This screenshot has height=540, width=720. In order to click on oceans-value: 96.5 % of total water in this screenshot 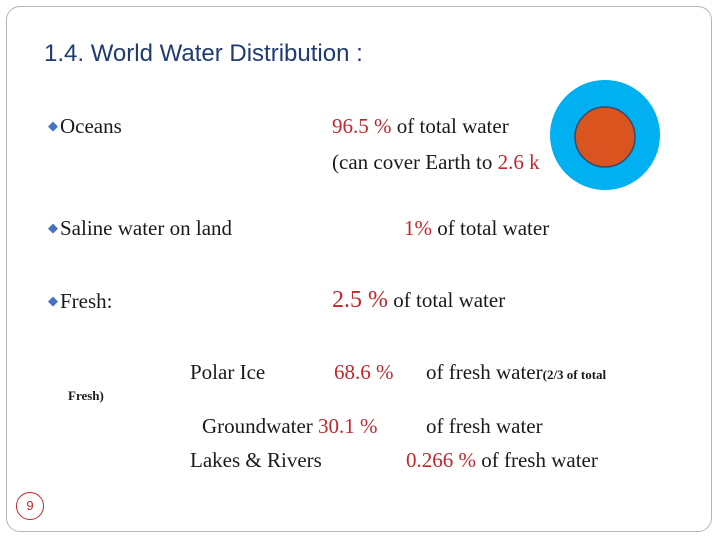, I will do `click(420, 126)`.